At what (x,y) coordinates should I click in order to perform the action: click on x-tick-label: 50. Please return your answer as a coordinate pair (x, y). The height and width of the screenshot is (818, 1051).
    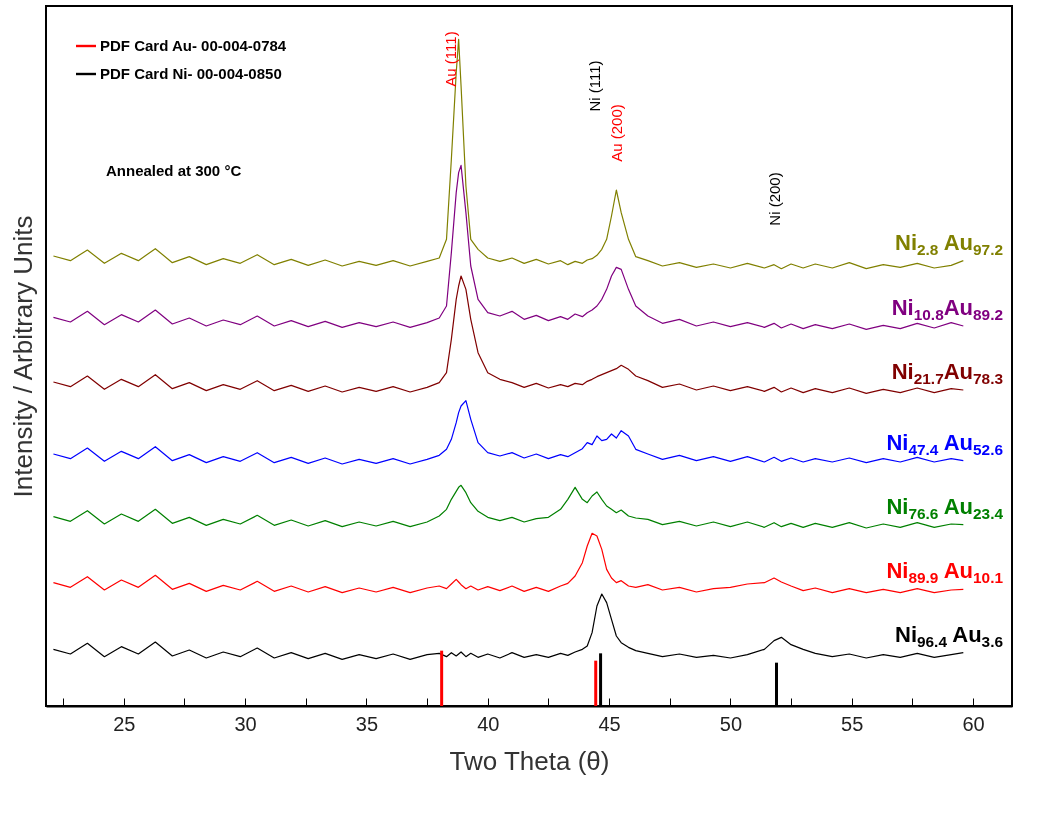
    Looking at the image, I should click on (731, 723).